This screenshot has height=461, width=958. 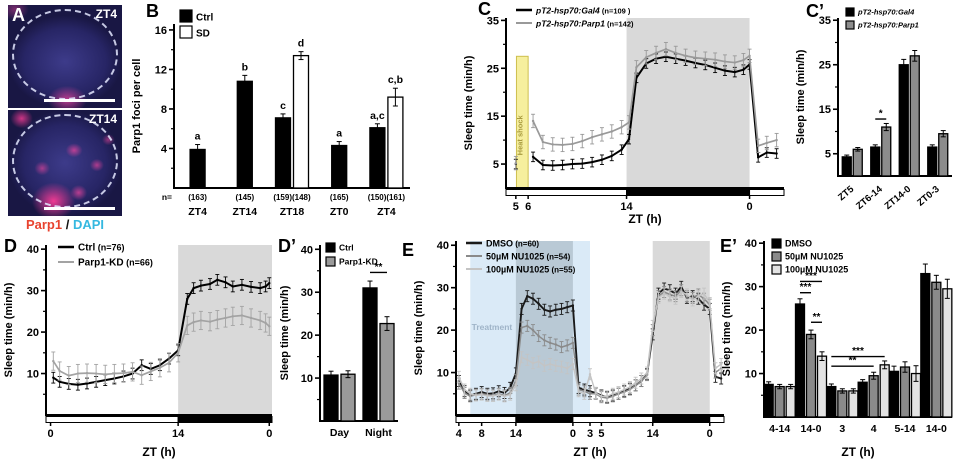 What do you see at coordinates (531, 270) in the screenshot?
I see `svg-text: 100µM NU1025 (n=55)` at bounding box center [531, 270].